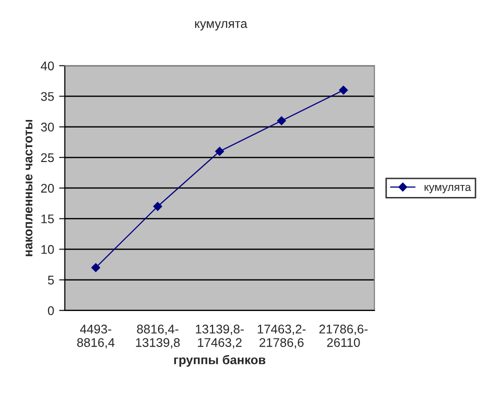 This screenshot has width=480, height=398. Describe the element at coordinates (220, 361) in the screenshot. I see `x-axis-title: группы банков` at that location.